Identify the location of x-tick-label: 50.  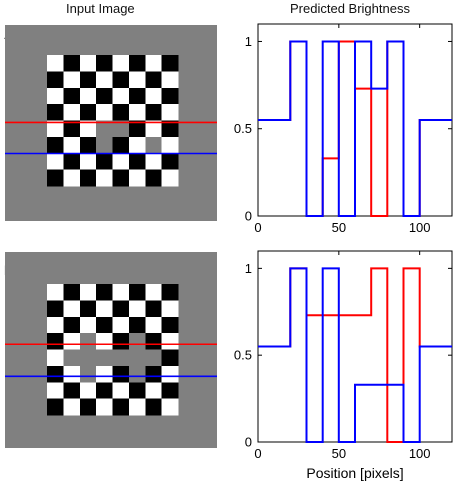
(339, 227).